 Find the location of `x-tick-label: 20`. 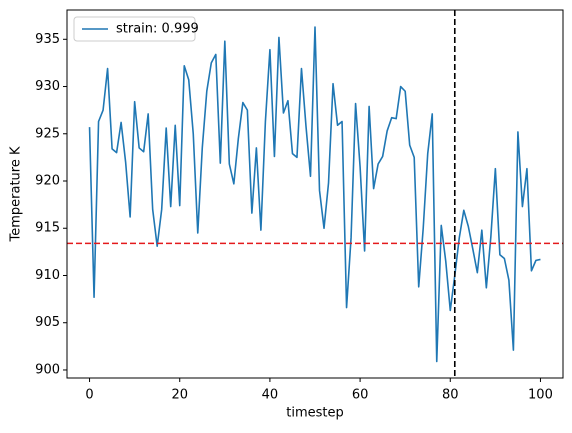

x-tick-label: 20 is located at coordinates (179, 395).